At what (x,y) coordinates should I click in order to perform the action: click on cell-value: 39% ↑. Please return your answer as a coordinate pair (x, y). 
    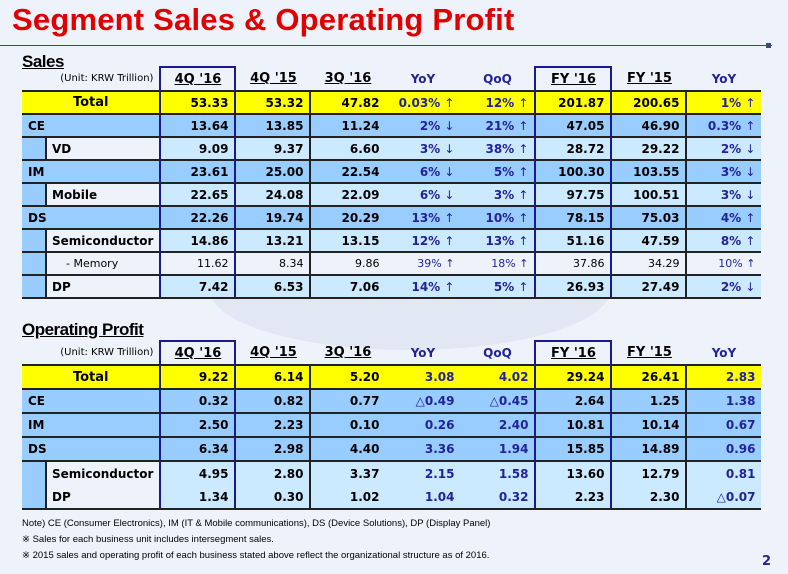
    Looking at the image, I should click on (423, 263).